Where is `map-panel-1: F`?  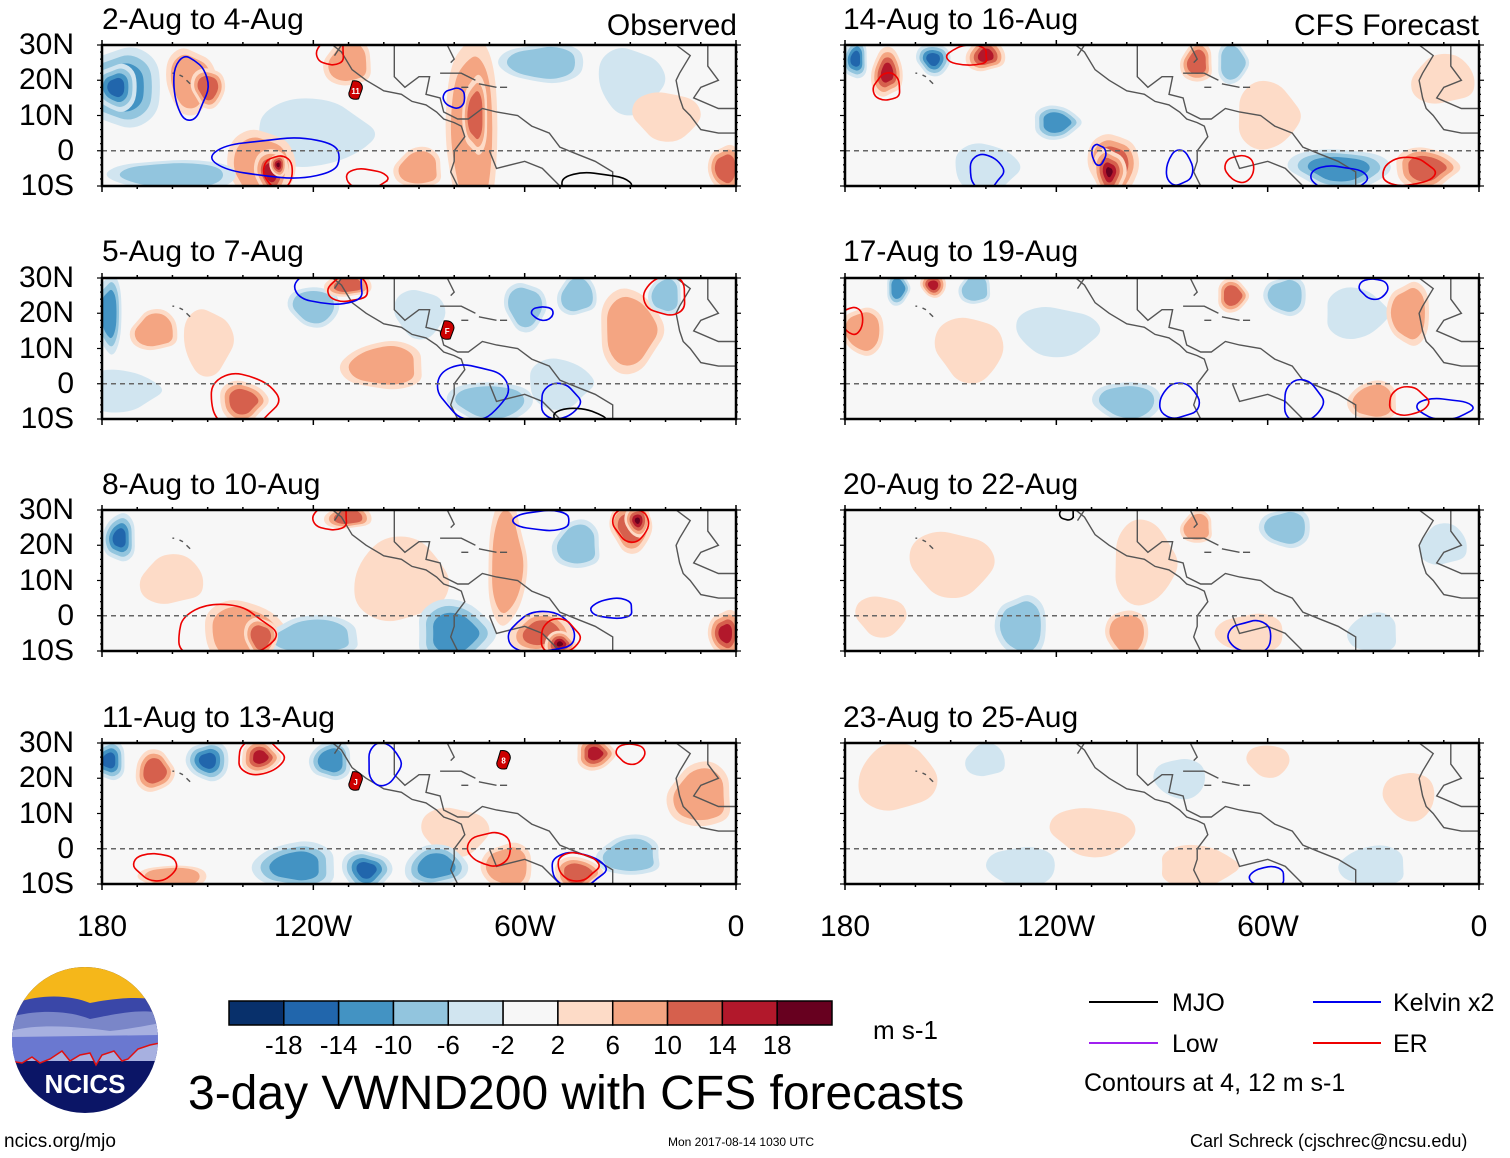 map-panel-1: F is located at coordinates (419, 349).